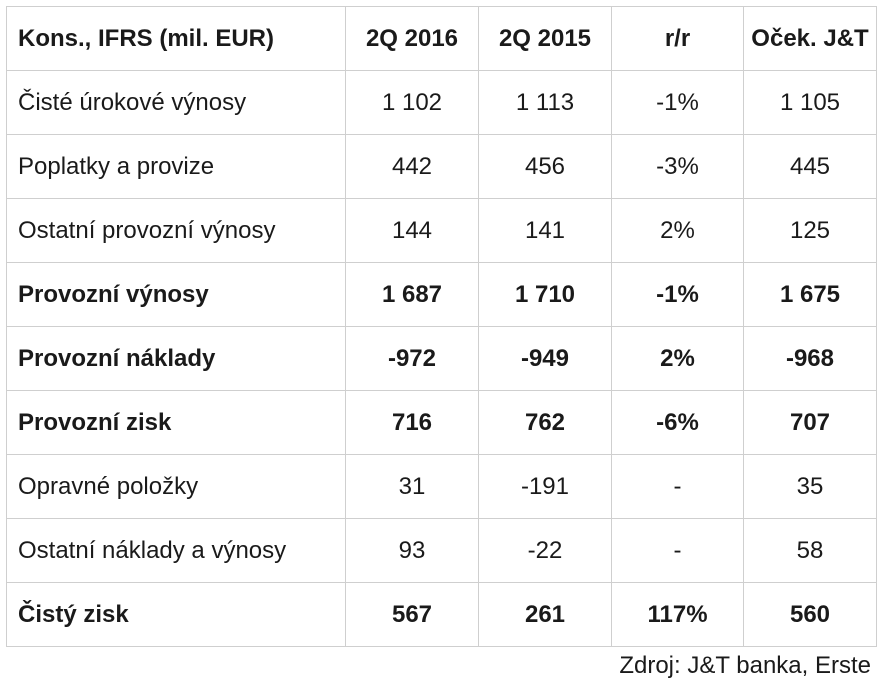 The width and height of the screenshot is (881, 683). Describe the element at coordinates (545, 294) in the screenshot. I see `value-2q-2015-cell: 1 710` at that location.